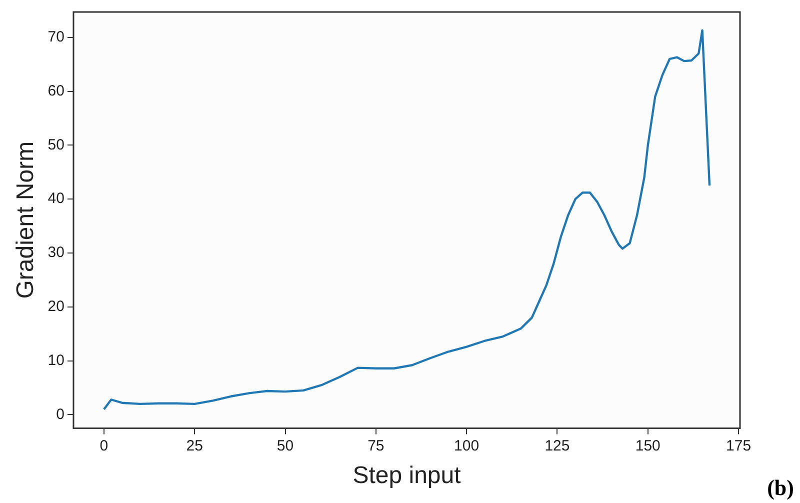  Describe the element at coordinates (56, 307) in the screenshot. I see `y-tick-label: 20` at that location.